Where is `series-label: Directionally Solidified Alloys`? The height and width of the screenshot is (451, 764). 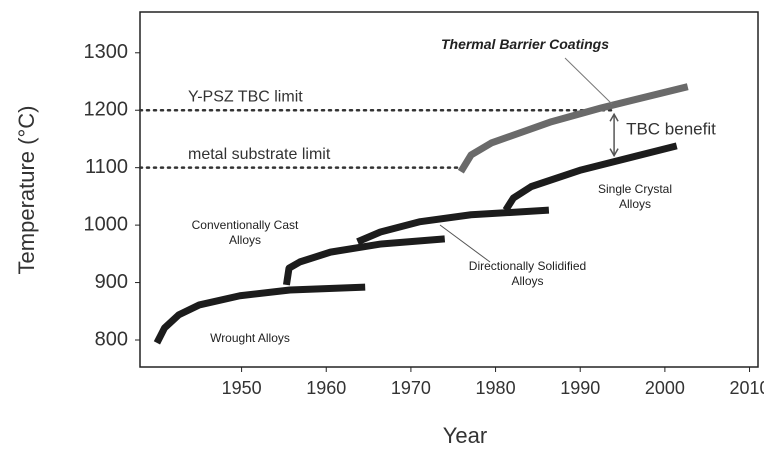
series-label: Directionally Solidified Alloys is located at coordinates (527, 273).